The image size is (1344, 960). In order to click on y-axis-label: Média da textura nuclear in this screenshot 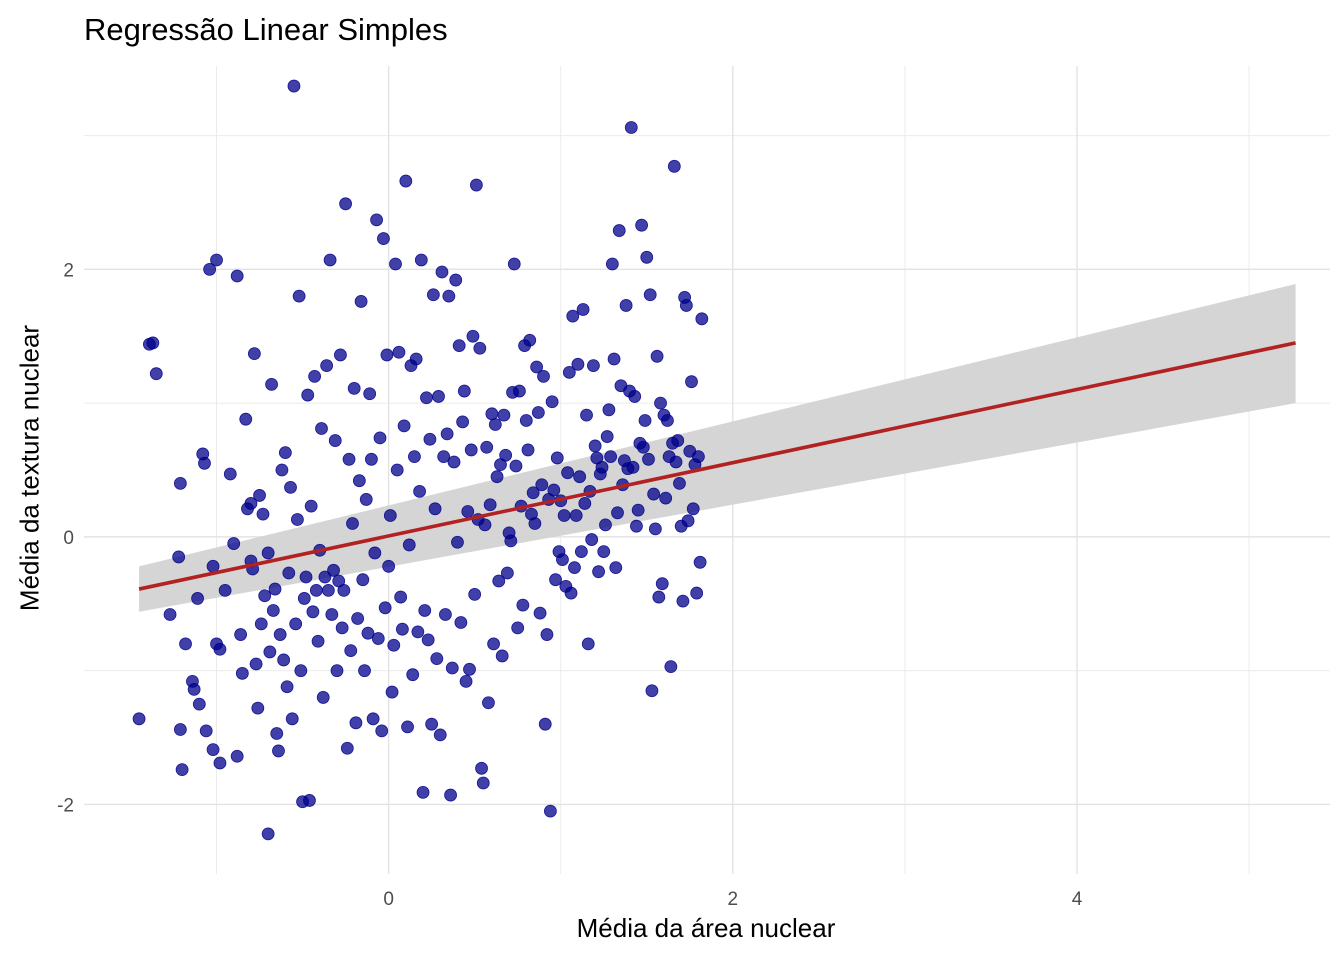, I will do `click(29, 468)`.